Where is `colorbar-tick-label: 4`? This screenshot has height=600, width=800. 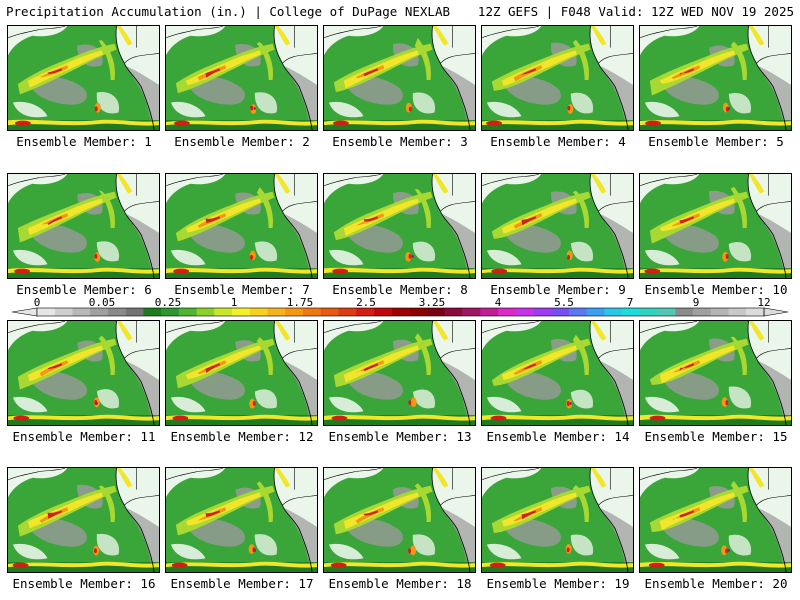 colorbar-tick-label: 4 is located at coordinates (498, 302).